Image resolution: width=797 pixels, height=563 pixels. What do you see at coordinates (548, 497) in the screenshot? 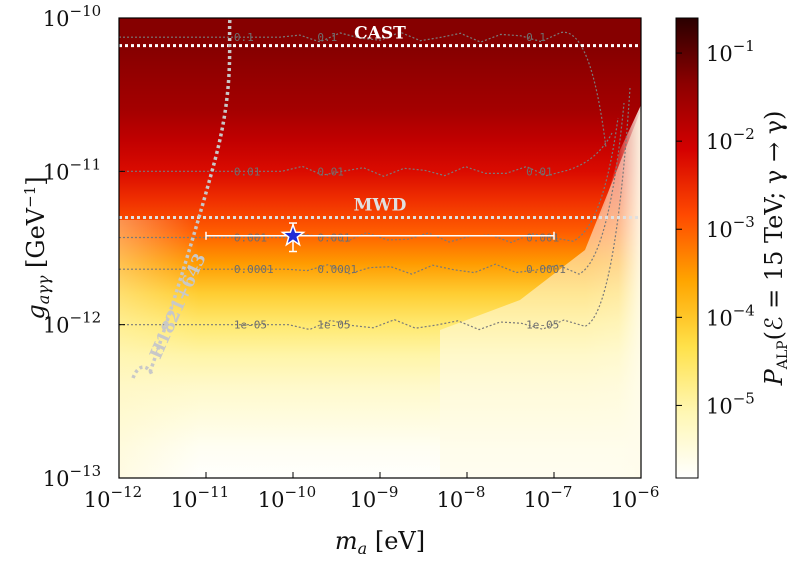
I see `x-tick-label: 10⁻⁷` at bounding box center [548, 497].